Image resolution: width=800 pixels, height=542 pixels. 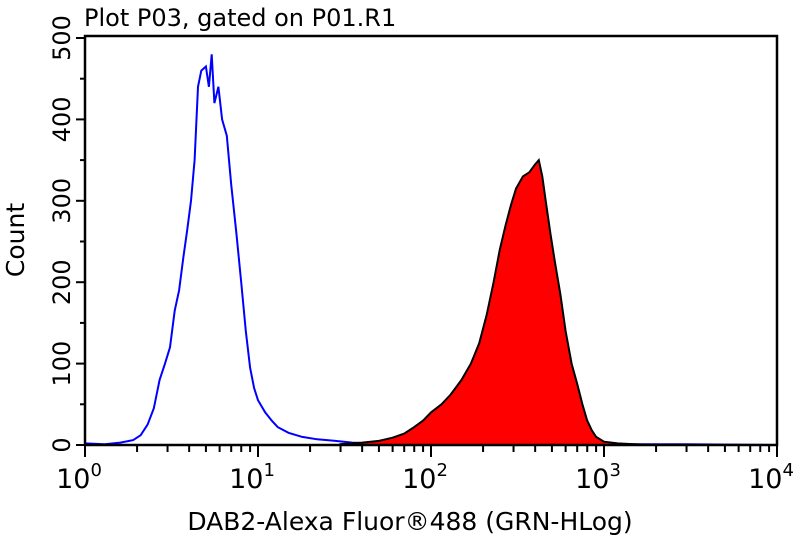 I want to click on x-tick-label: 10⁰, so click(x=79, y=477).